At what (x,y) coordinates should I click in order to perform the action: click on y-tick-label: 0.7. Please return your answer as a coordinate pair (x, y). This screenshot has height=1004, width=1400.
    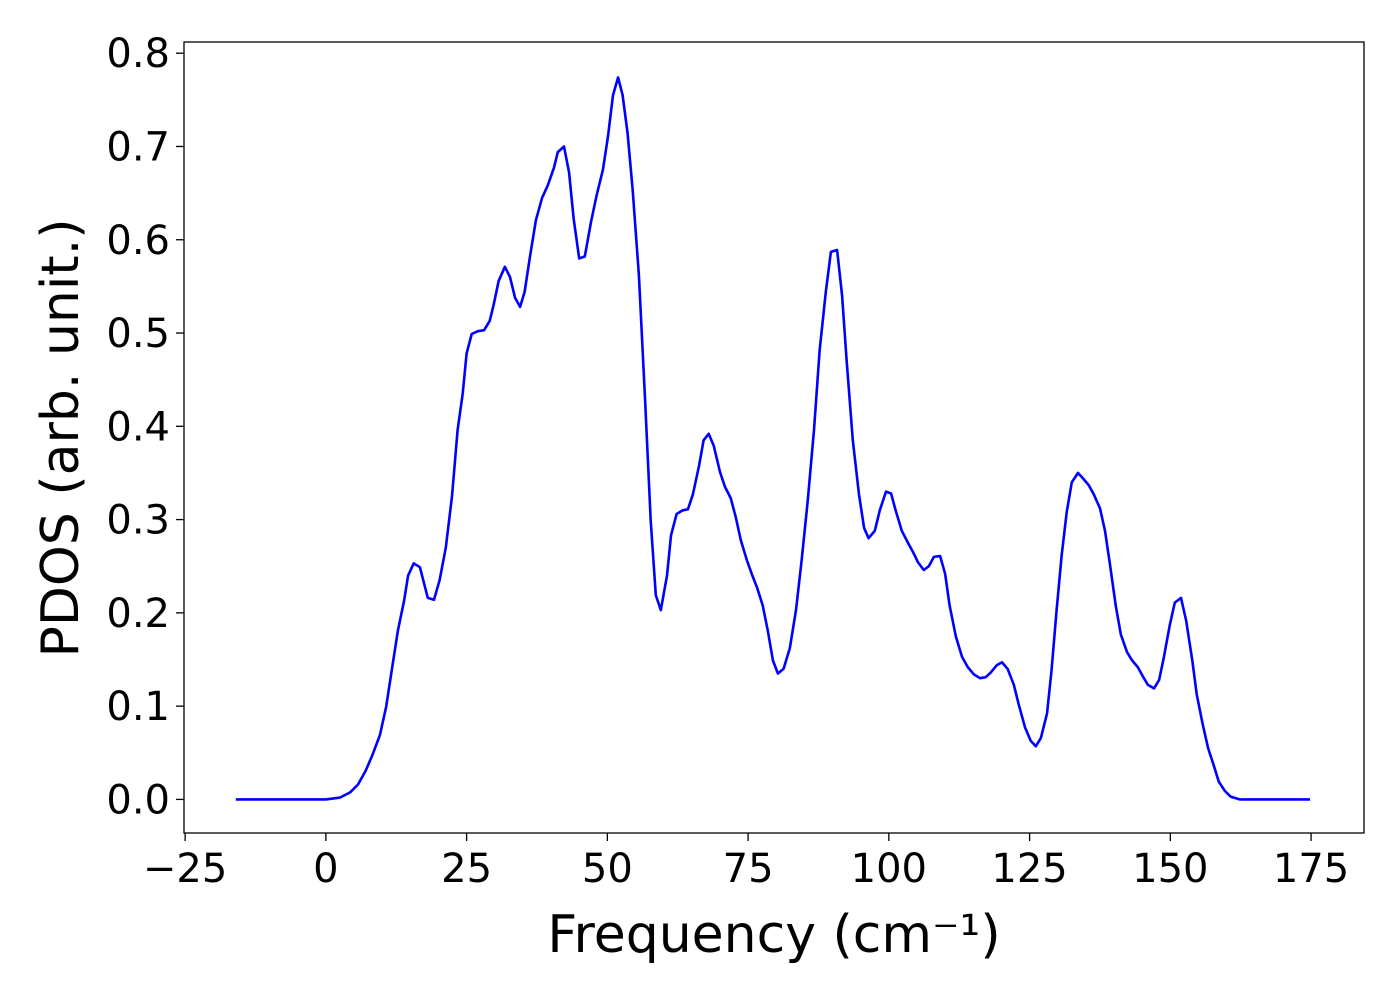
    Looking at the image, I should click on (138, 147).